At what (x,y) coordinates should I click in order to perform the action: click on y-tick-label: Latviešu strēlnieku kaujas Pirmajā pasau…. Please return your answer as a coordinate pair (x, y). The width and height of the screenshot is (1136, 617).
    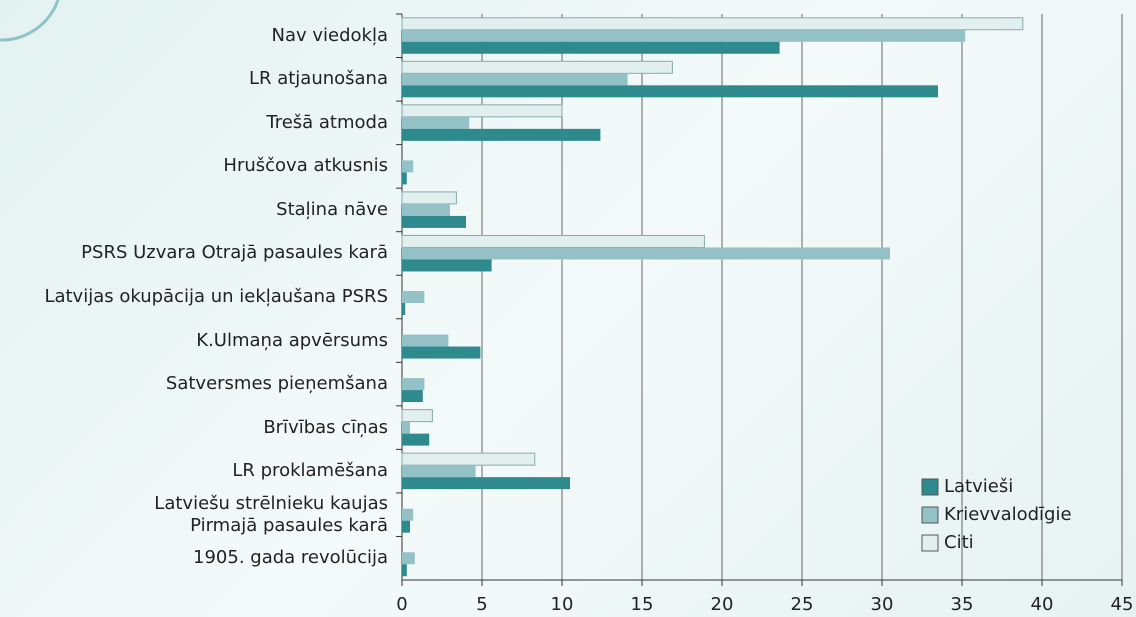
    Looking at the image, I should click on (271, 514).